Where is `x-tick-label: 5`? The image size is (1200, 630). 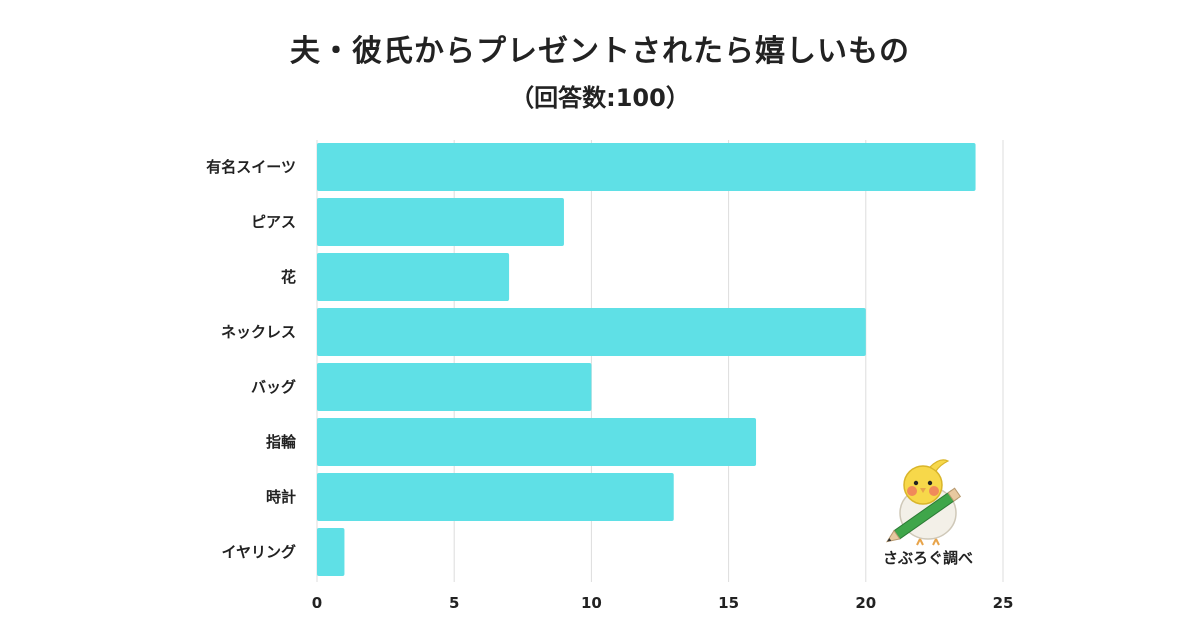
x-tick-label: 5 is located at coordinates (454, 603).